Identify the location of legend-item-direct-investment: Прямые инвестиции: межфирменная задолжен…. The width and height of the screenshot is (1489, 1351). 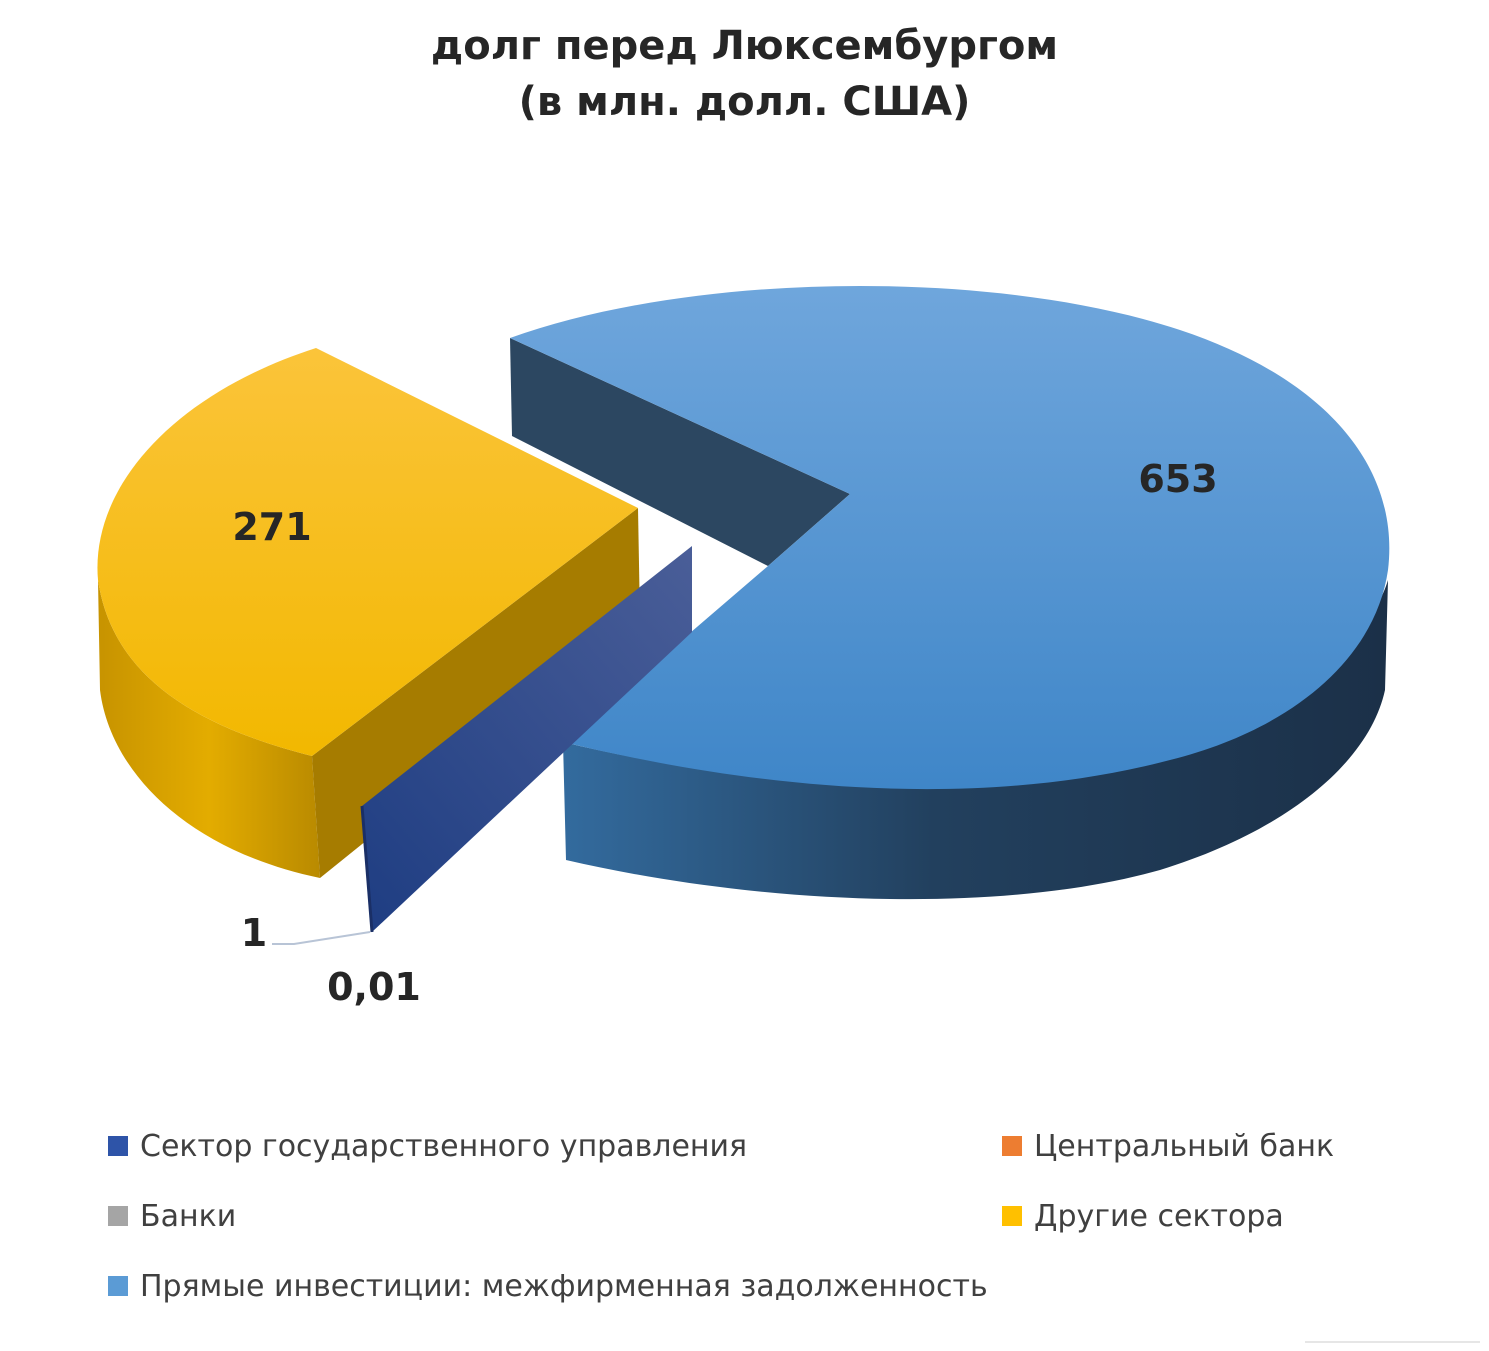
(548, 1286).